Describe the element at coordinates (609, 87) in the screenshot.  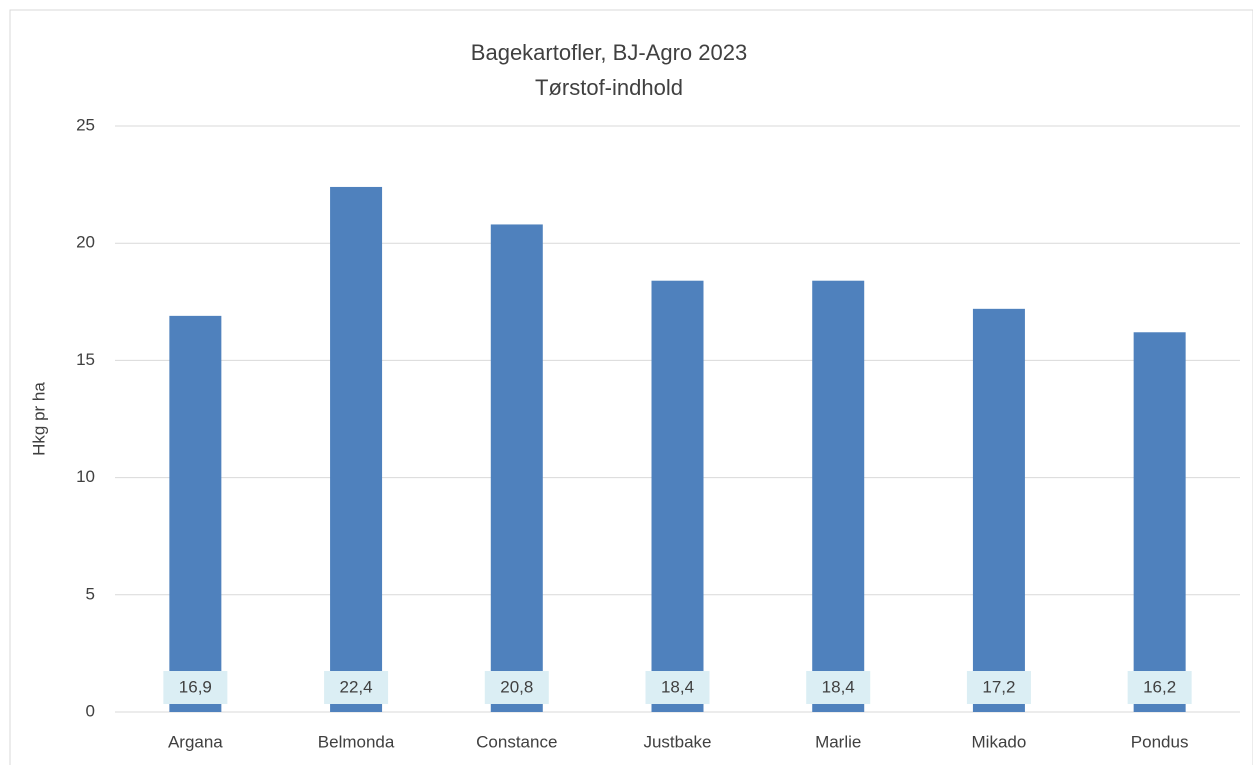
I see `chart-subtitle: Tørstof-indhold` at that location.